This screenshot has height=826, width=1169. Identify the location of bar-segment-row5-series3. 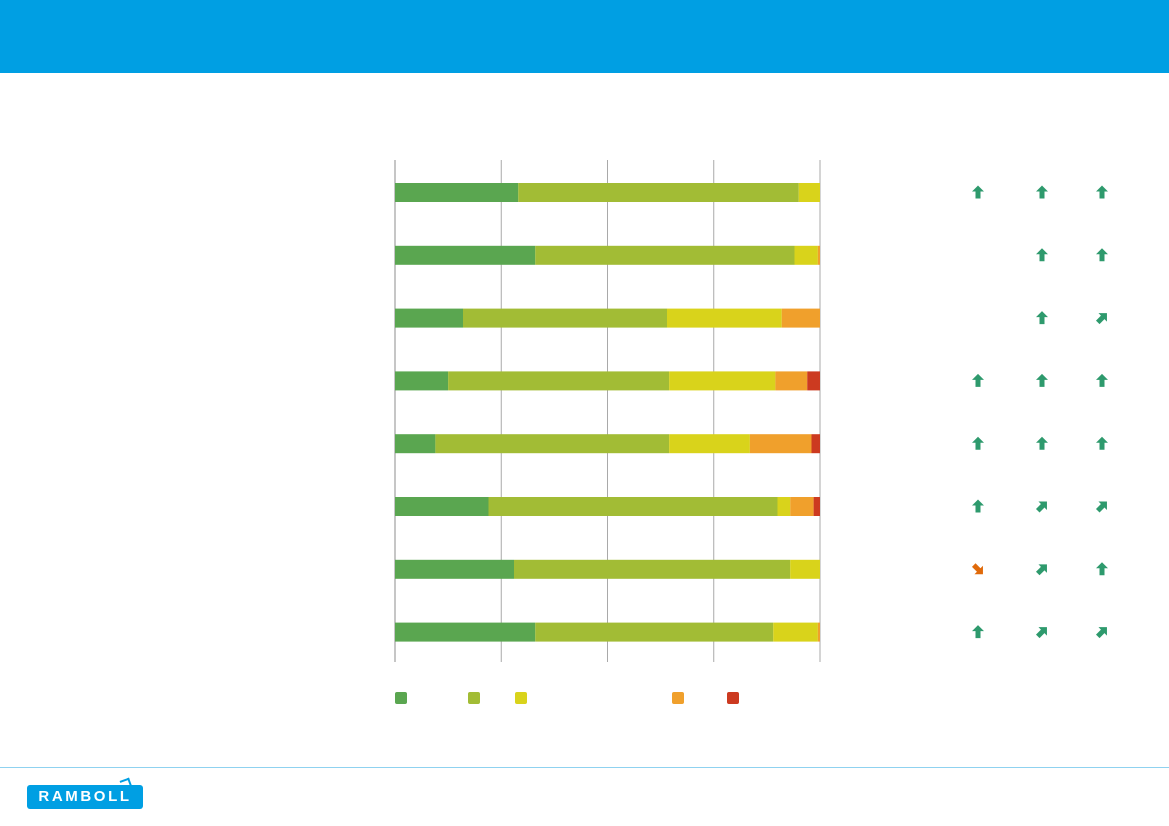
(709, 444).